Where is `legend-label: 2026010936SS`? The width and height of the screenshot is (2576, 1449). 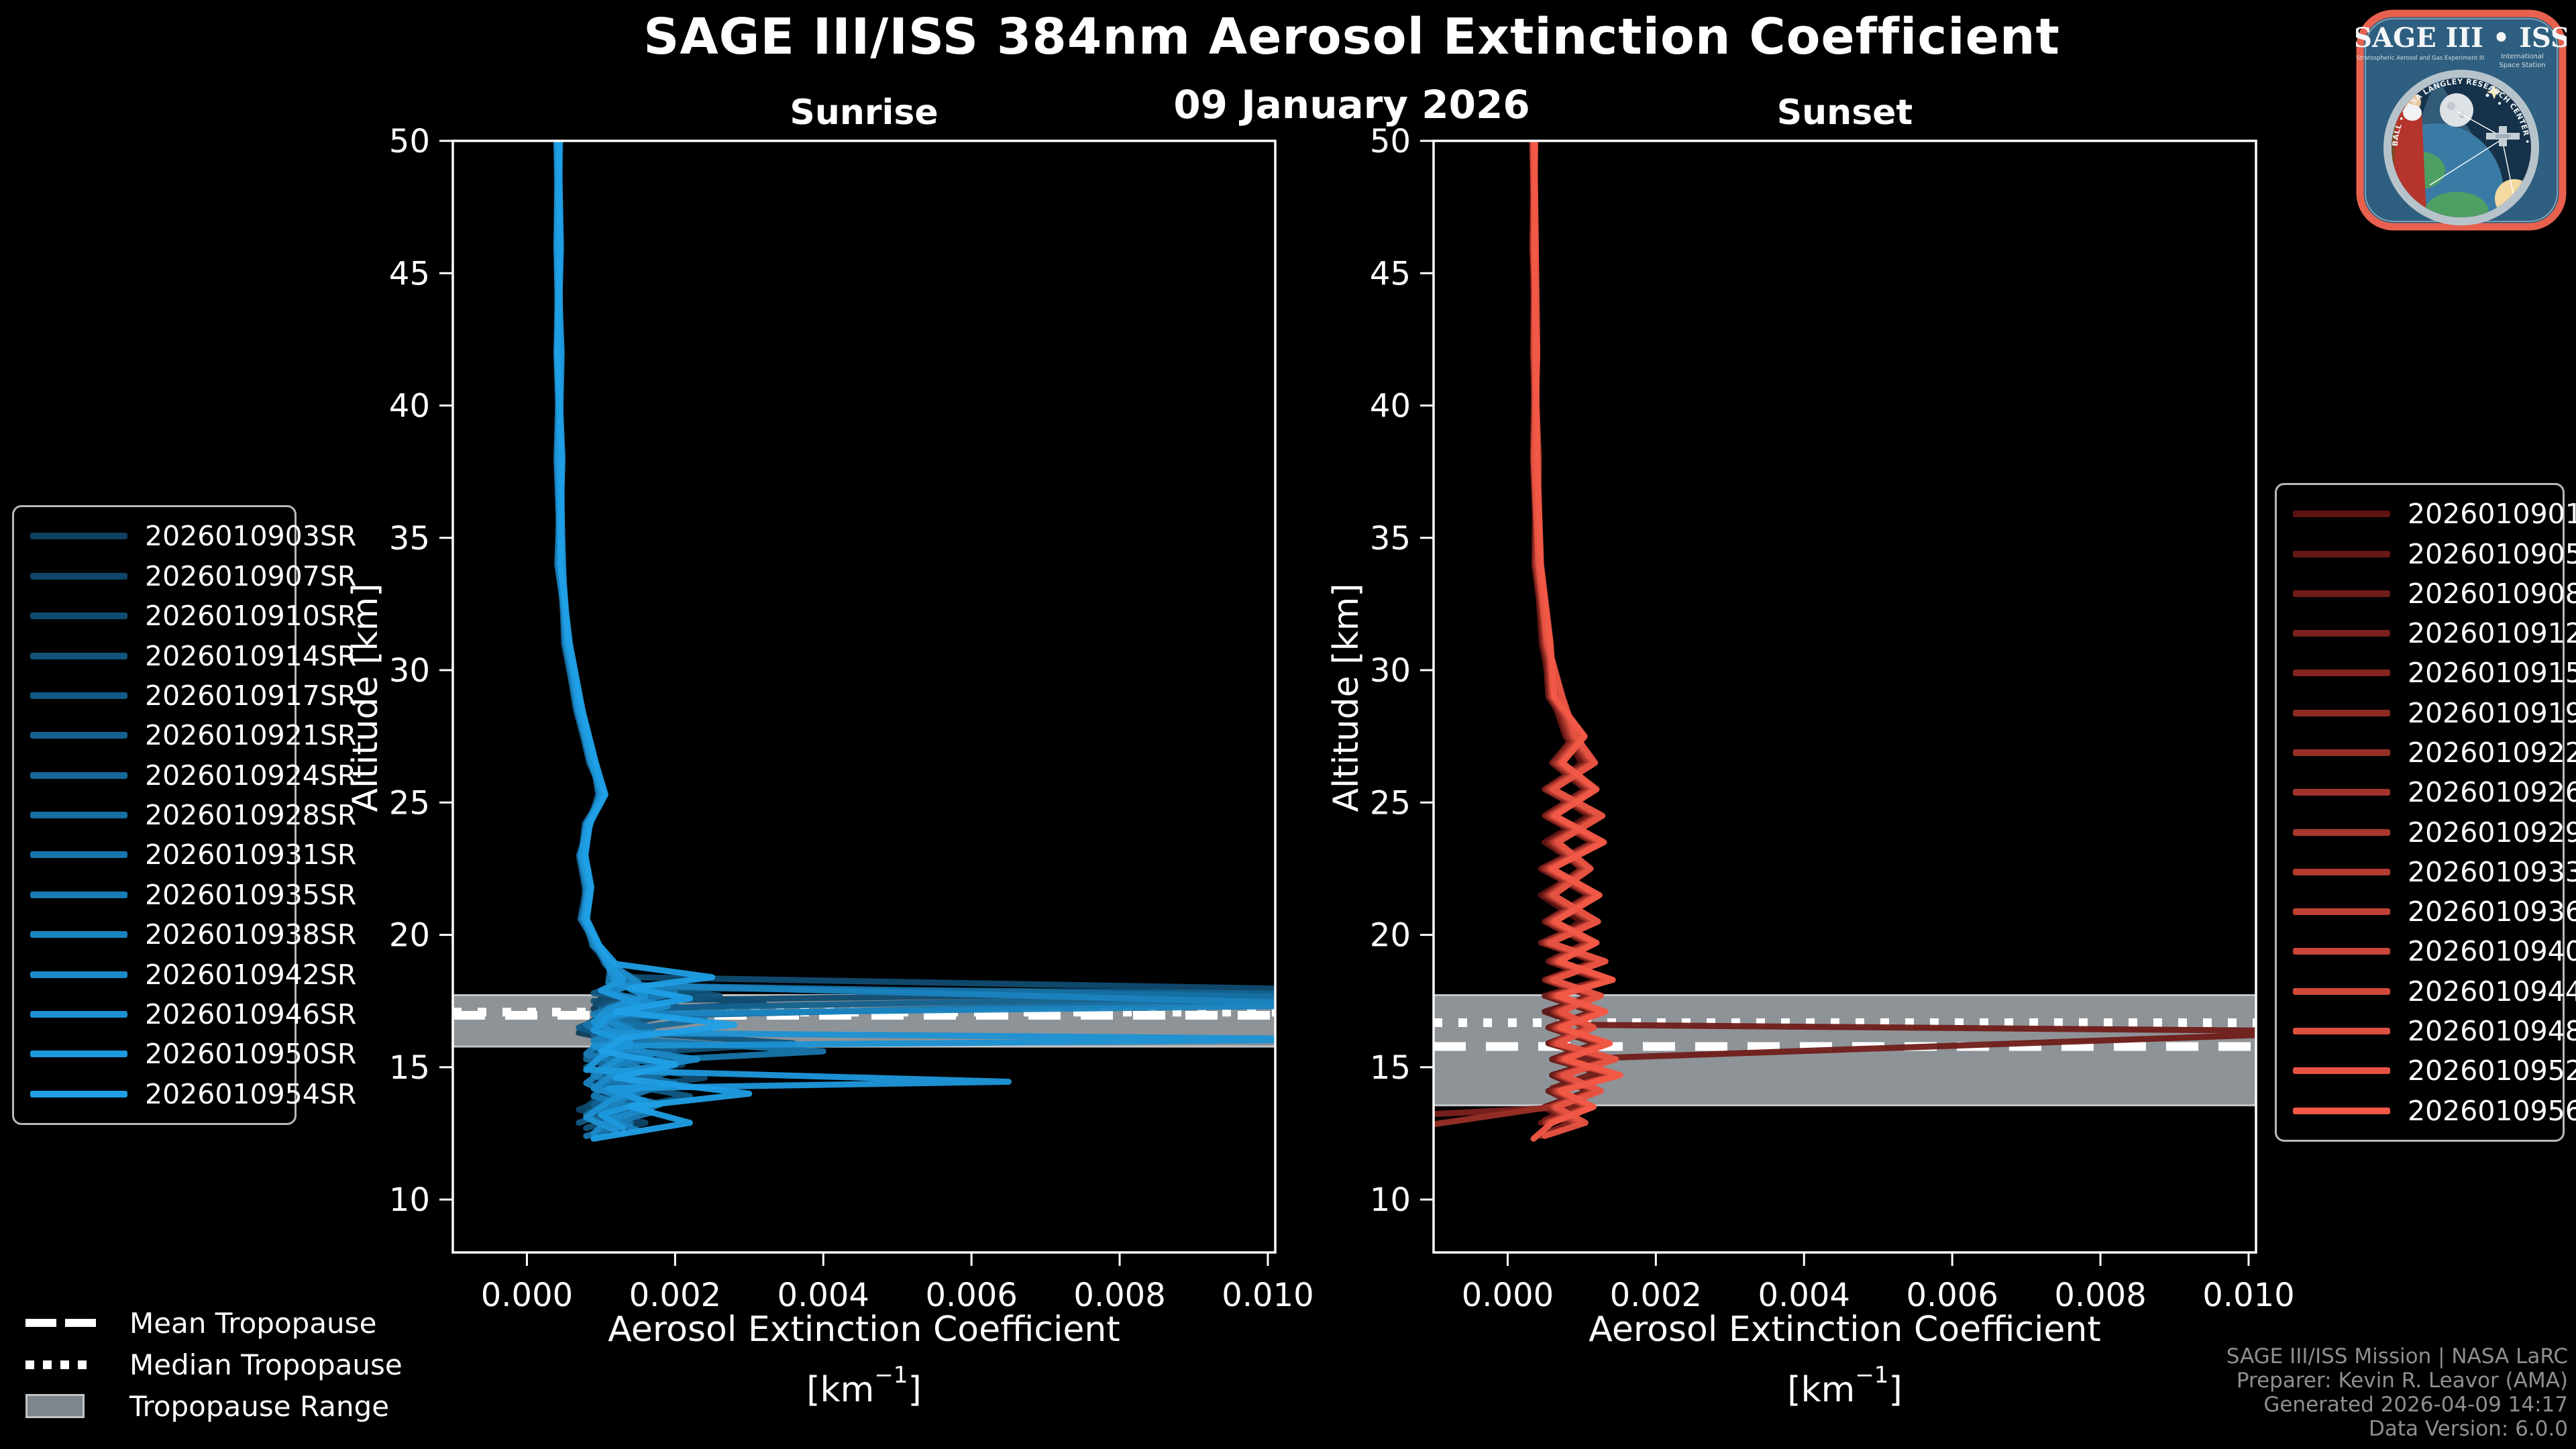
legend-label: 2026010936SS is located at coordinates (2492, 912).